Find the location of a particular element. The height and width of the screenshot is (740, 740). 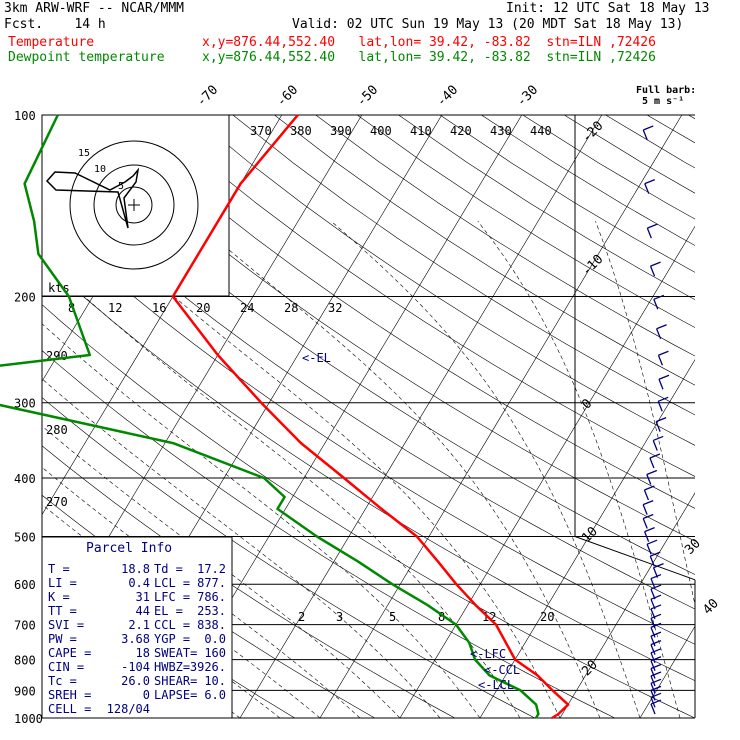

temperature-tick-label: -50 is located at coordinates (367, 96).